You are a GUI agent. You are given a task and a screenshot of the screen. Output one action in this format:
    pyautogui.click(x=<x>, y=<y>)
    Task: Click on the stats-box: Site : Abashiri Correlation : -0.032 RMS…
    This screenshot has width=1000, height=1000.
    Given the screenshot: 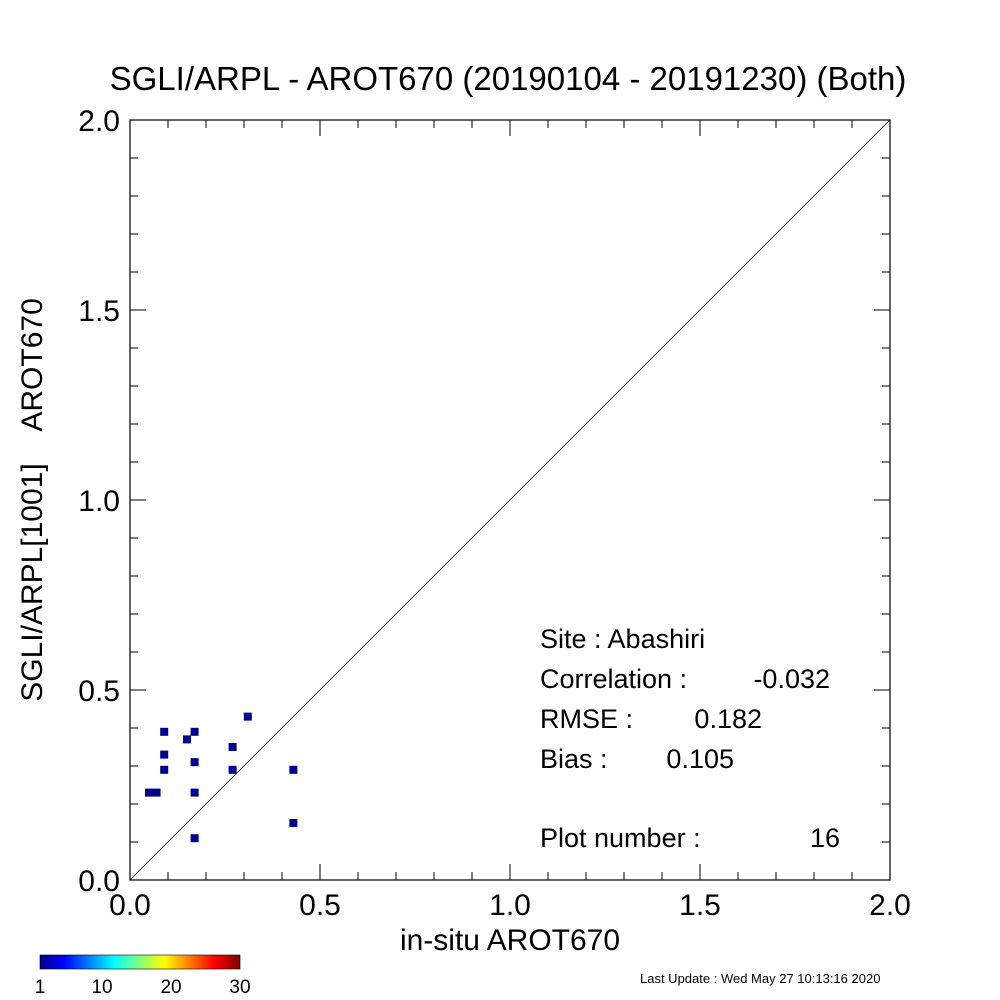 What is the action you would take?
    pyautogui.click(x=690, y=738)
    